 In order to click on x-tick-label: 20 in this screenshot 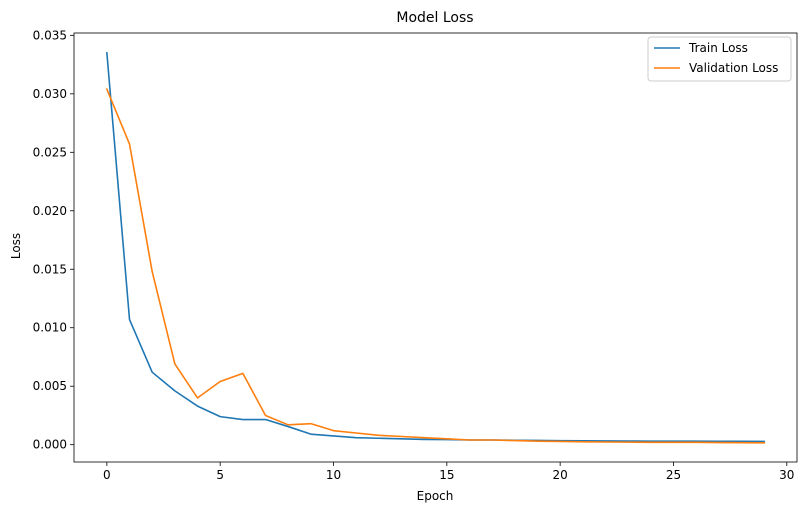, I will do `click(560, 475)`.